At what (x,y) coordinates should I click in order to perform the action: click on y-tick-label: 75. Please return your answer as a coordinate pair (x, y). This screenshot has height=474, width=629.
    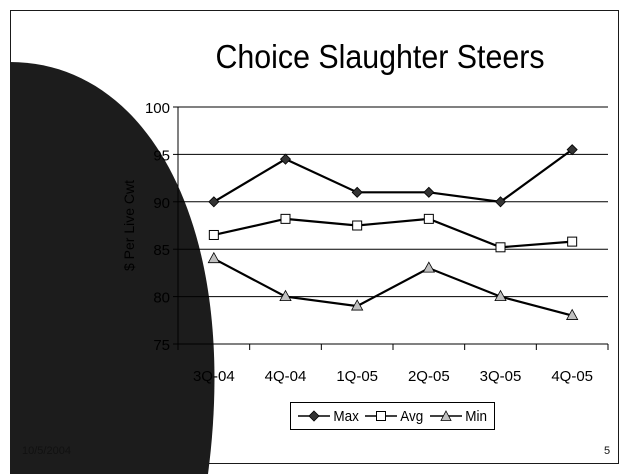
    Looking at the image, I should click on (161, 345).